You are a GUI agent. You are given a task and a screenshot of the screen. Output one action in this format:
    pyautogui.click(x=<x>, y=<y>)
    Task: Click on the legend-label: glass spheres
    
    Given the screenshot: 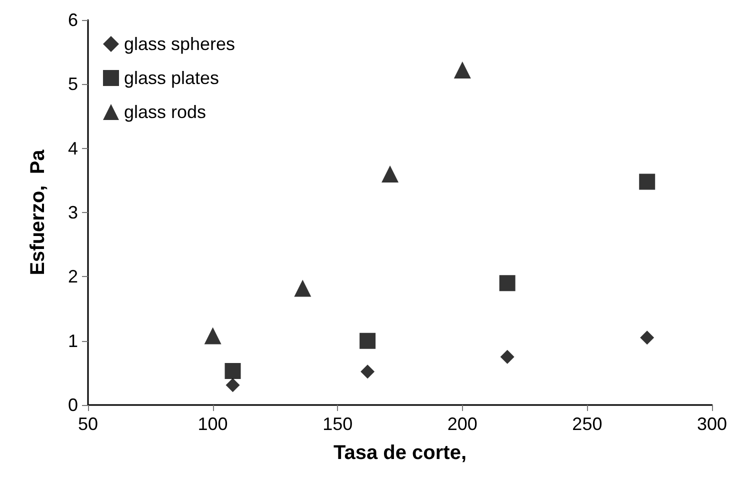 What is the action you would take?
    pyautogui.click(x=180, y=44)
    